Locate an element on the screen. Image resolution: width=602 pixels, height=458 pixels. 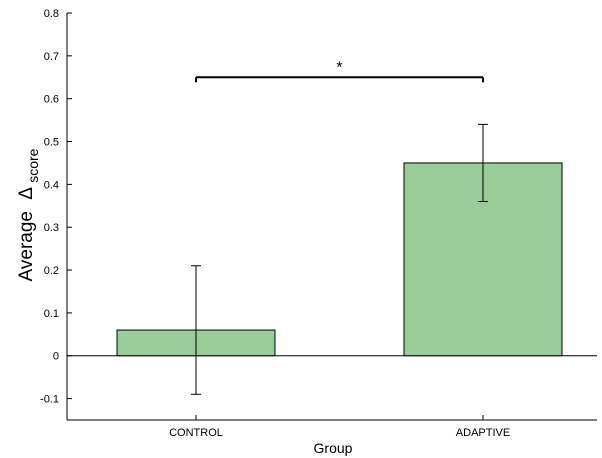
y-tick-label: 0.3 is located at coordinates (51, 228).